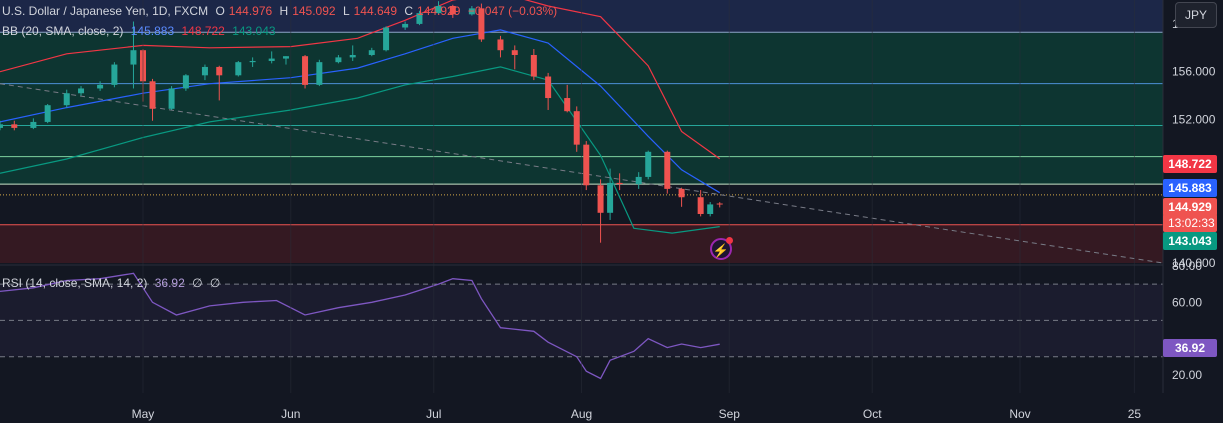  Describe the element at coordinates (75, 283) in the screenshot. I see `rsi-title: RSI (14, close, SMA, 14, 2)` at that location.